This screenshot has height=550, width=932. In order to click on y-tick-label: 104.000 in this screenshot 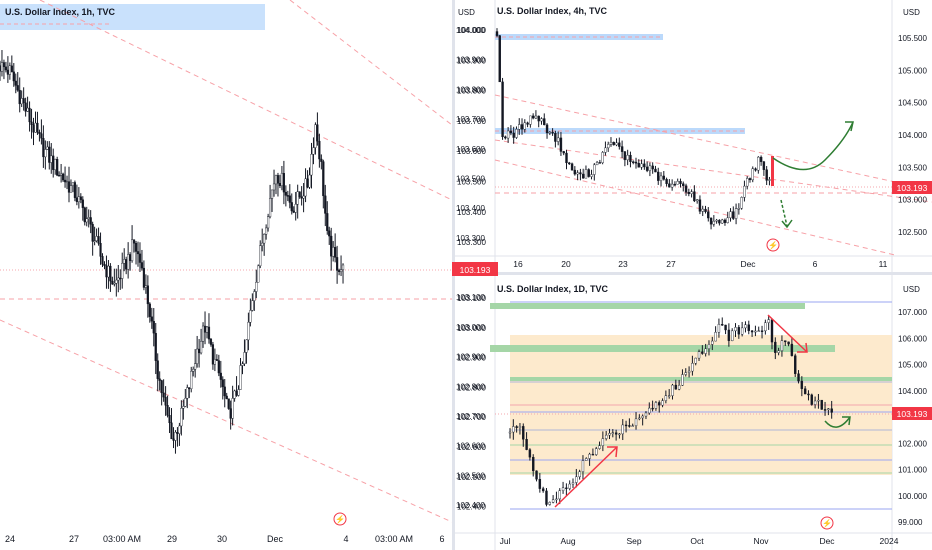, I will do `click(470, 30)`.